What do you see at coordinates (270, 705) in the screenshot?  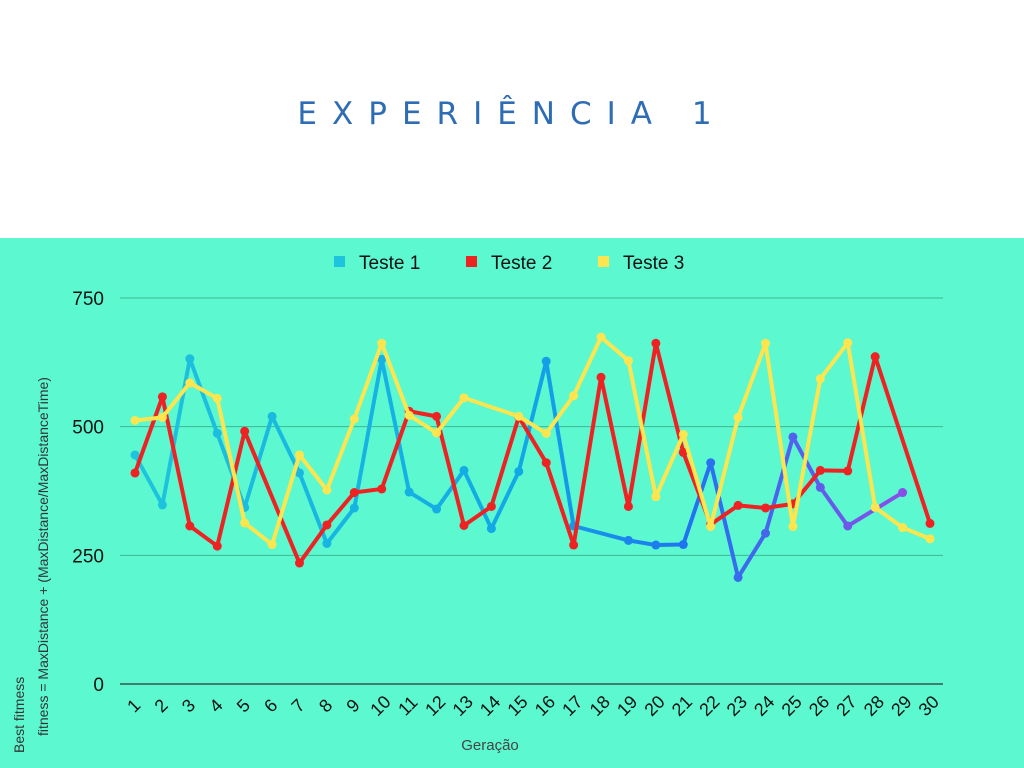 I see `x-tick-label: 6` at bounding box center [270, 705].